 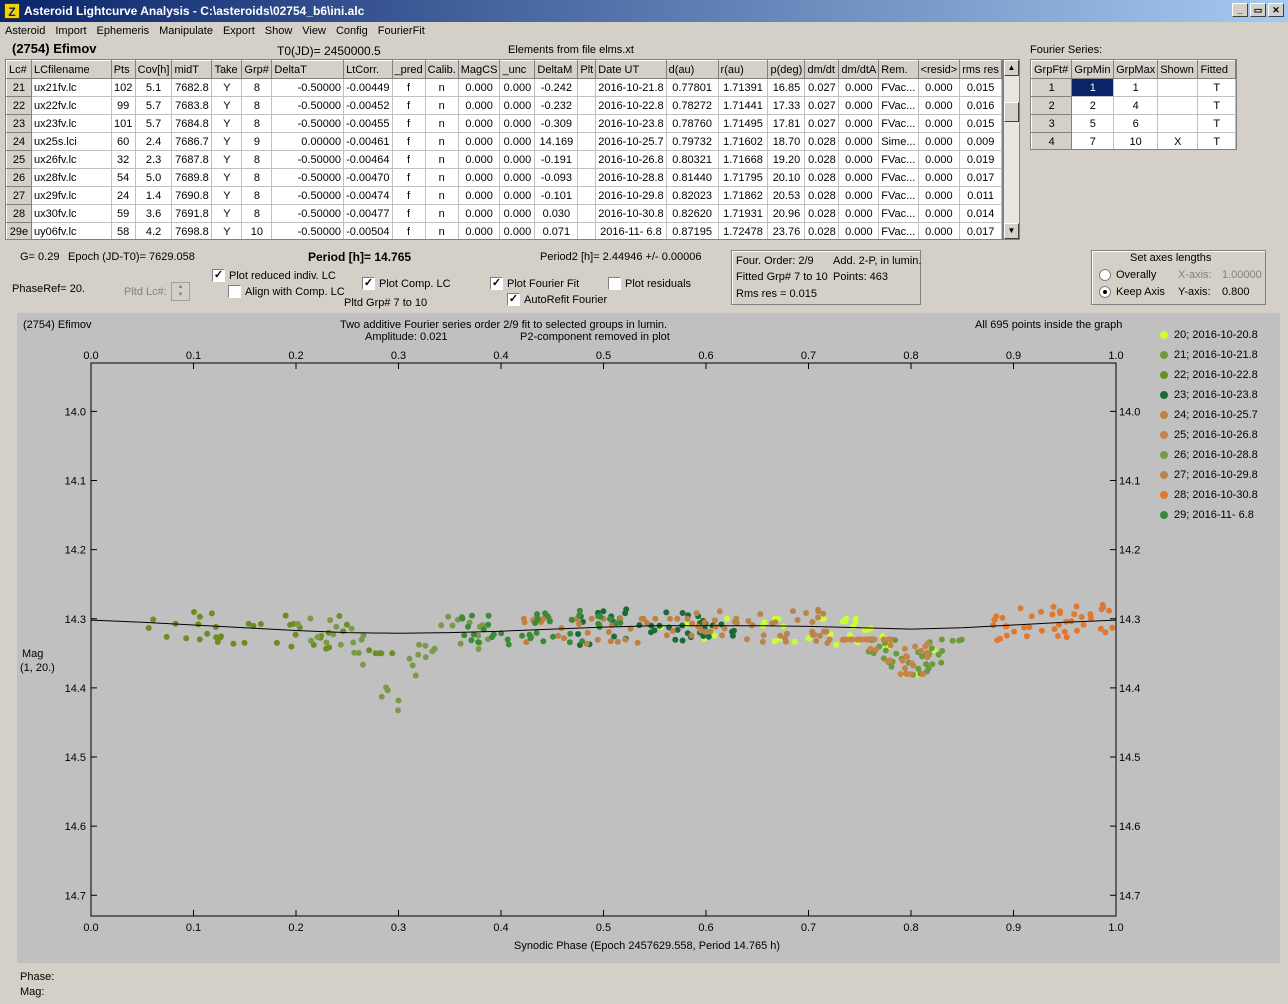 What do you see at coordinates (368, 159) in the screenshot?
I see `table-cell: -0.00464` at bounding box center [368, 159].